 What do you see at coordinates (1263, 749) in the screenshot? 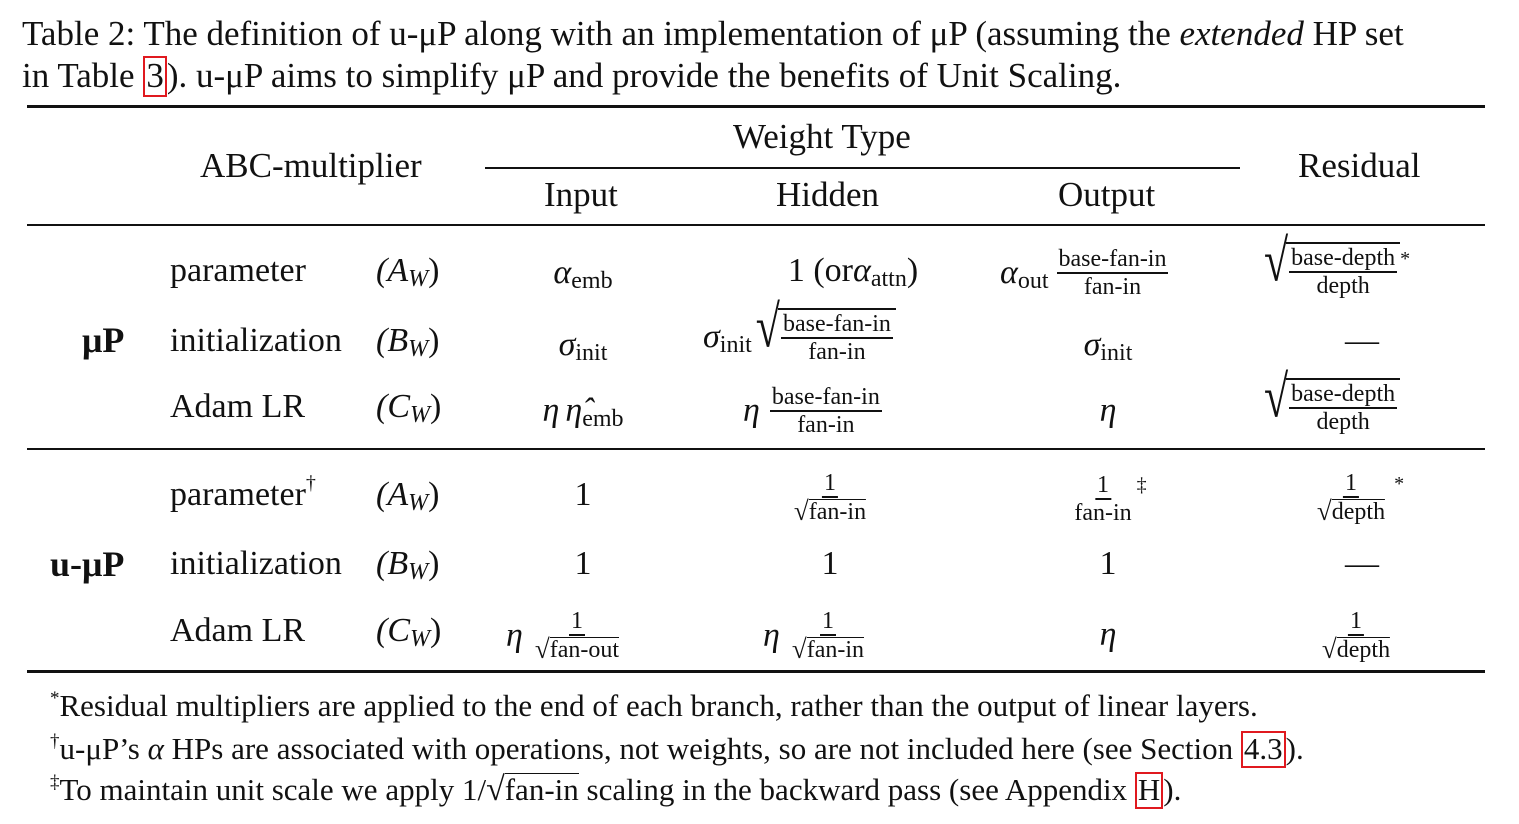
I see `section-4-3-link: 4.3` at bounding box center [1263, 749].